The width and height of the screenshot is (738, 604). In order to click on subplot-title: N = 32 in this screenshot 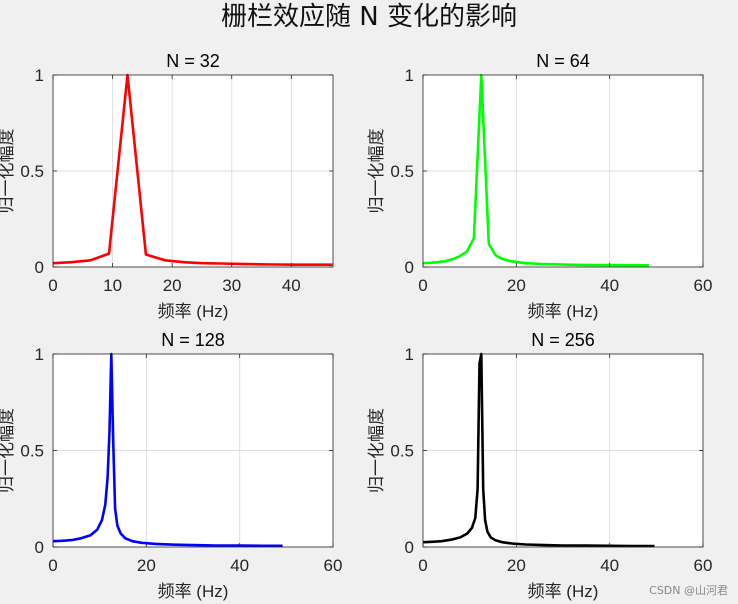, I will do `click(193, 61)`.